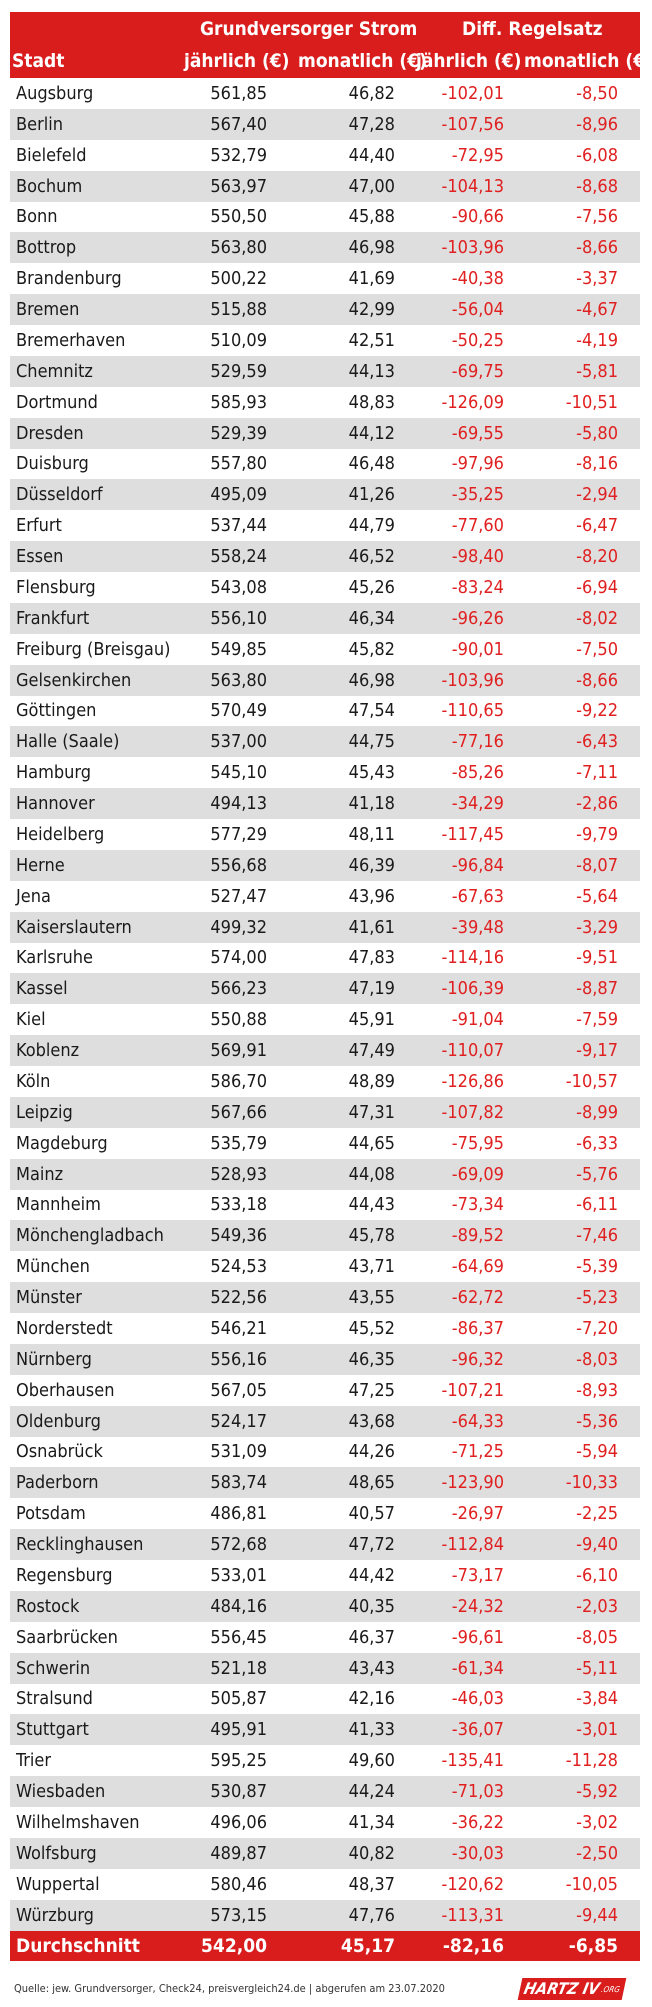 The height and width of the screenshot is (2007, 652). I want to click on cell-g-yearly: 495,91, so click(238, 1730).